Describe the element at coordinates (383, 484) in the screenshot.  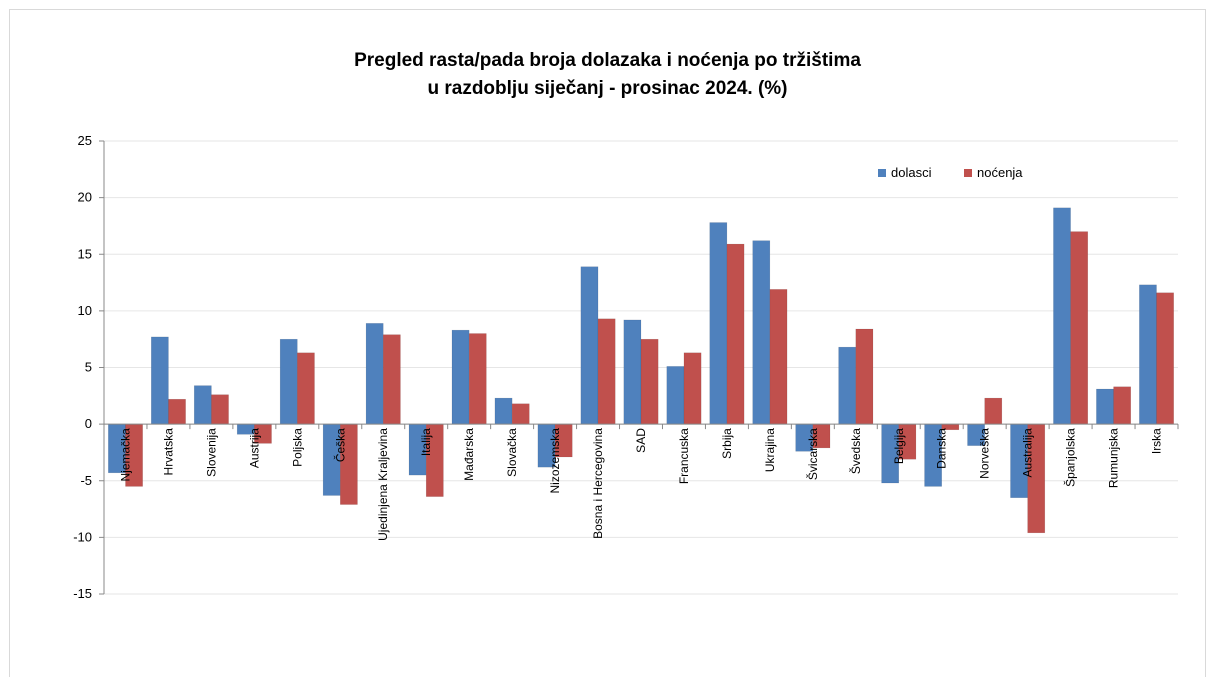
I see `x-category-label: Ujedinjena Kraljevina` at that location.